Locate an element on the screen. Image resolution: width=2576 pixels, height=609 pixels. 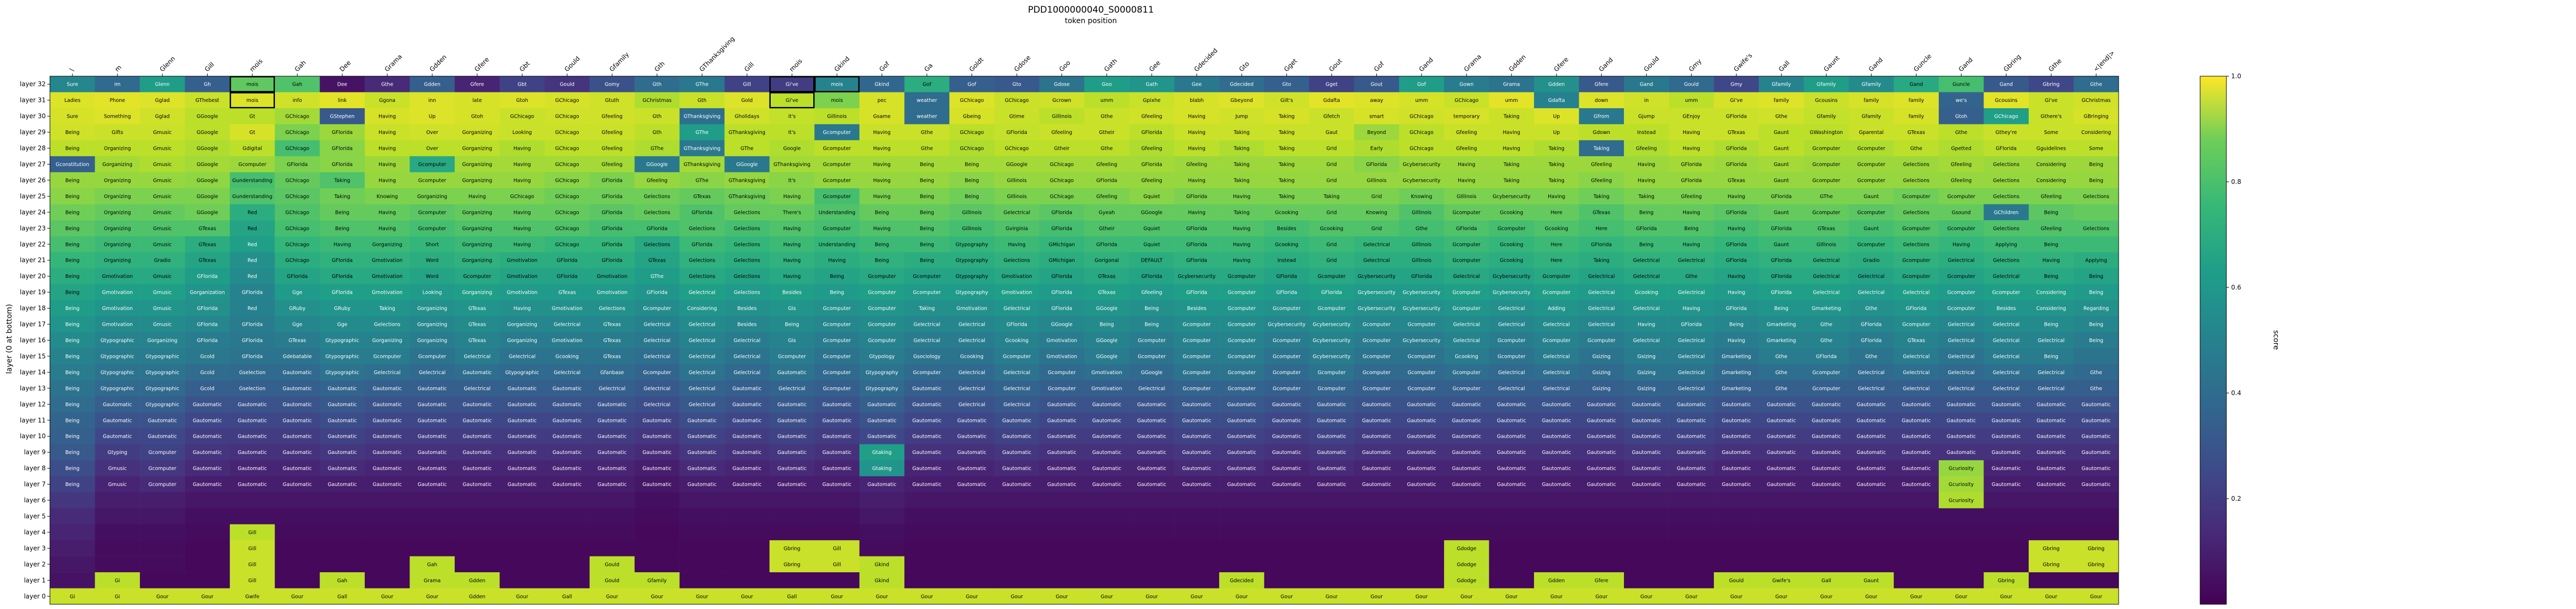
cell-label: Gcomputer is located at coordinates (1916, 261).